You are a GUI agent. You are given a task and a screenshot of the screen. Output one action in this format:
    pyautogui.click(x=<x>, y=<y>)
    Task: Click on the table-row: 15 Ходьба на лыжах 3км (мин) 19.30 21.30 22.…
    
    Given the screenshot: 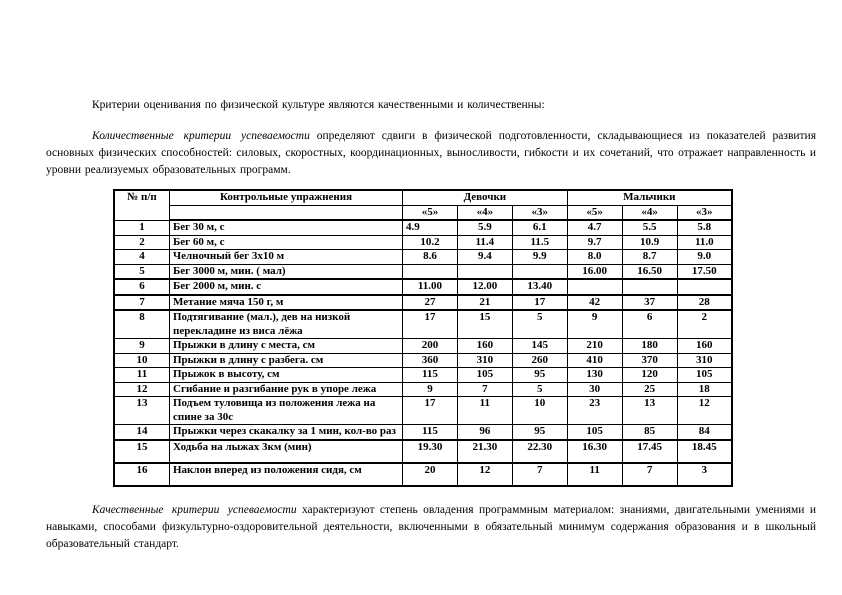 What is the action you would take?
    pyautogui.click(x=423, y=451)
    